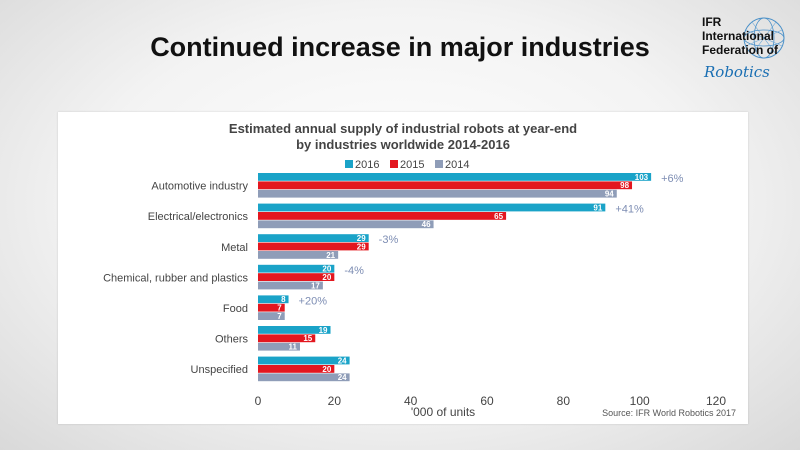 The width and height of the screenshot is (800, 450). I want to click on category-label: Others, so click(232, 340).